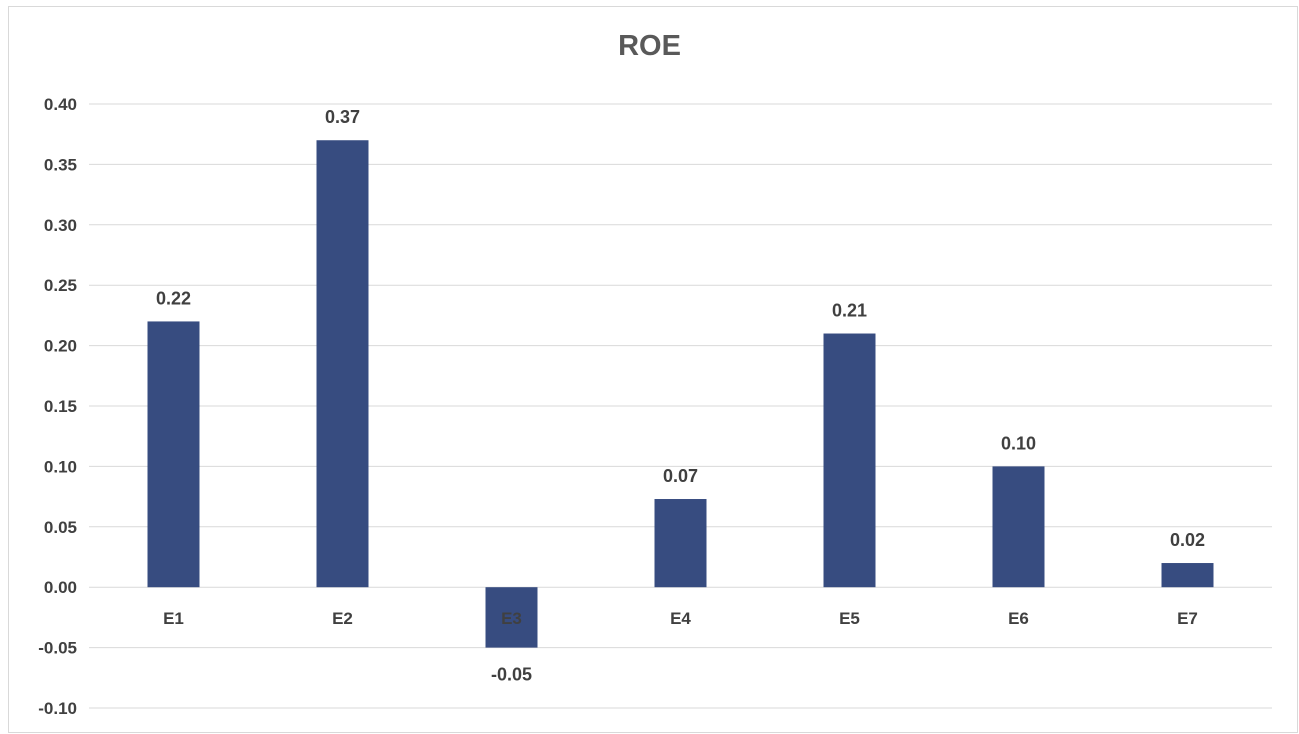 The image size is (1299, 734). What do you see at coordinates (1187, 540) in the screenshot?
I see `data-label: 0.02` at bounding box center [1187, 540].